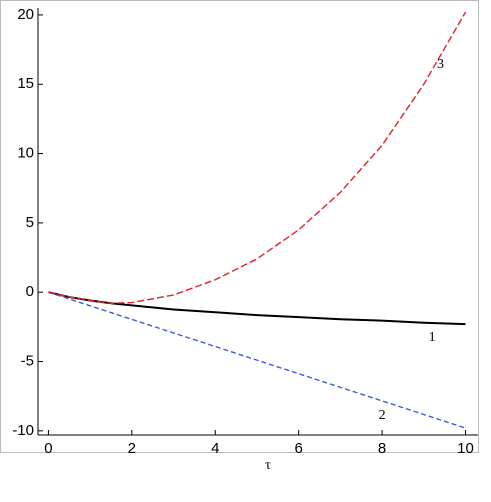  Describe the element at coordinates (215, 448) in the screenshot. I see `x-tick-label: 4` at that location.